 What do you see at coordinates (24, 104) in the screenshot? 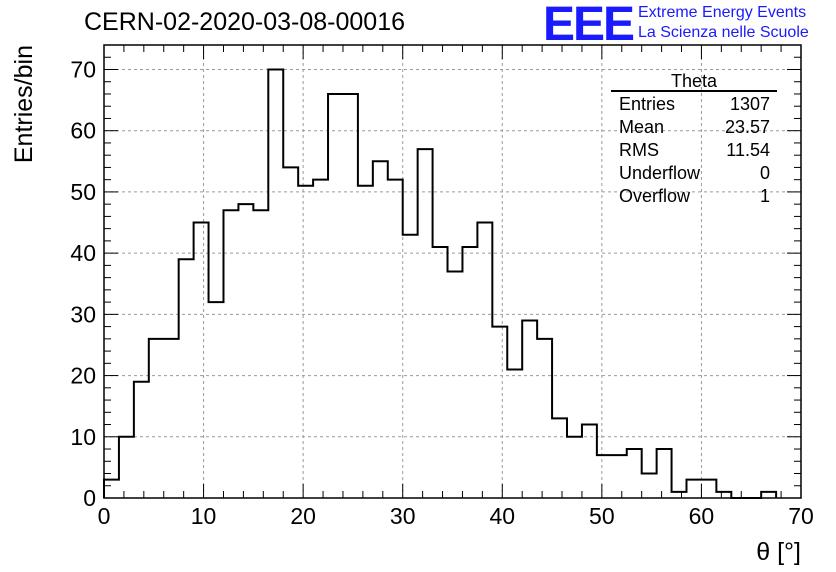
I see `y-axis-label: Entries/bin` at bounding box center [24, 104].